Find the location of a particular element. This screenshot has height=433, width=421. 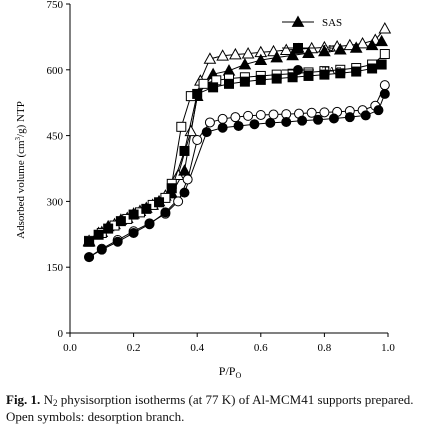

chart-legend: SAS SB TAS is located at coordinates (312, 46).